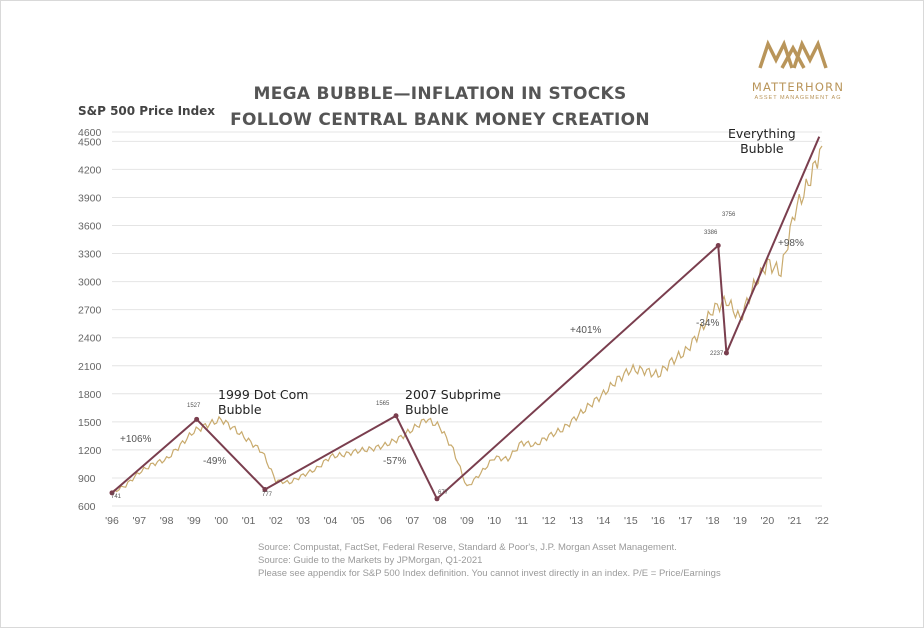 The width and height of the screenshot is (924, 628). Describe the element at coordinates (494, 521) in the screenshot. I see `x-tick-label: '10` at that location.